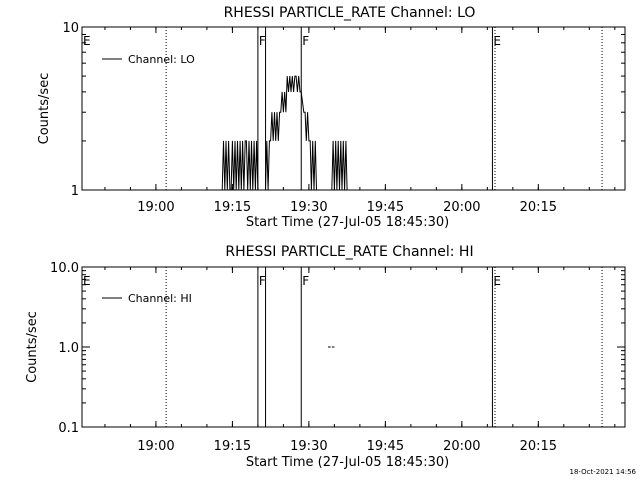 The width and height of the screenshot is (640, 480). I want to click on legend: Channel: LO, so click(148, 59).